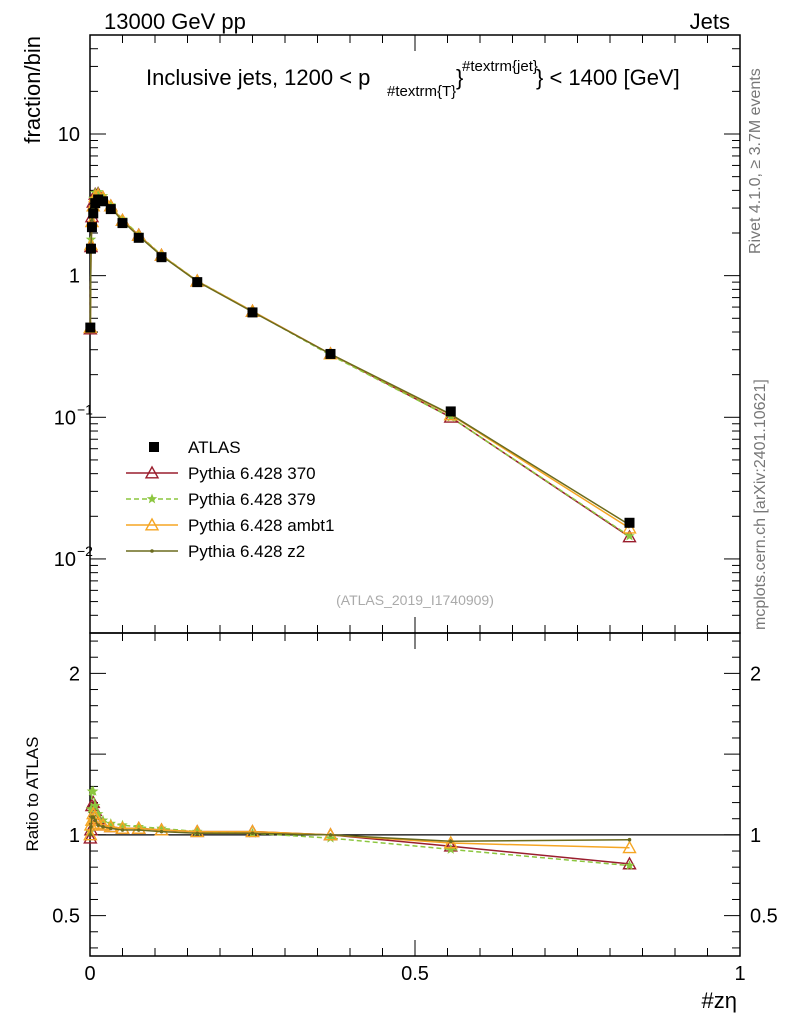  I want to click on y-axis-label: fraction/bin, so click(32, 90).